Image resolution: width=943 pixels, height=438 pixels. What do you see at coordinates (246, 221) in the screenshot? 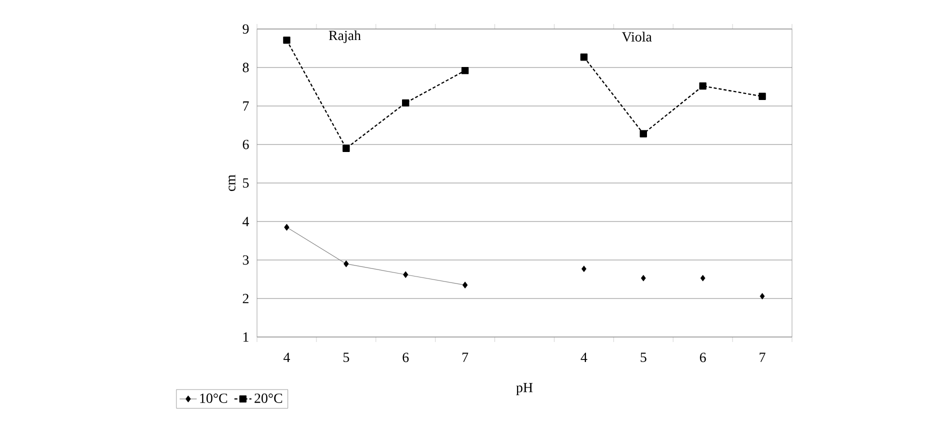
I see `y-tick-label: 4` at bounding box center [246, 221].